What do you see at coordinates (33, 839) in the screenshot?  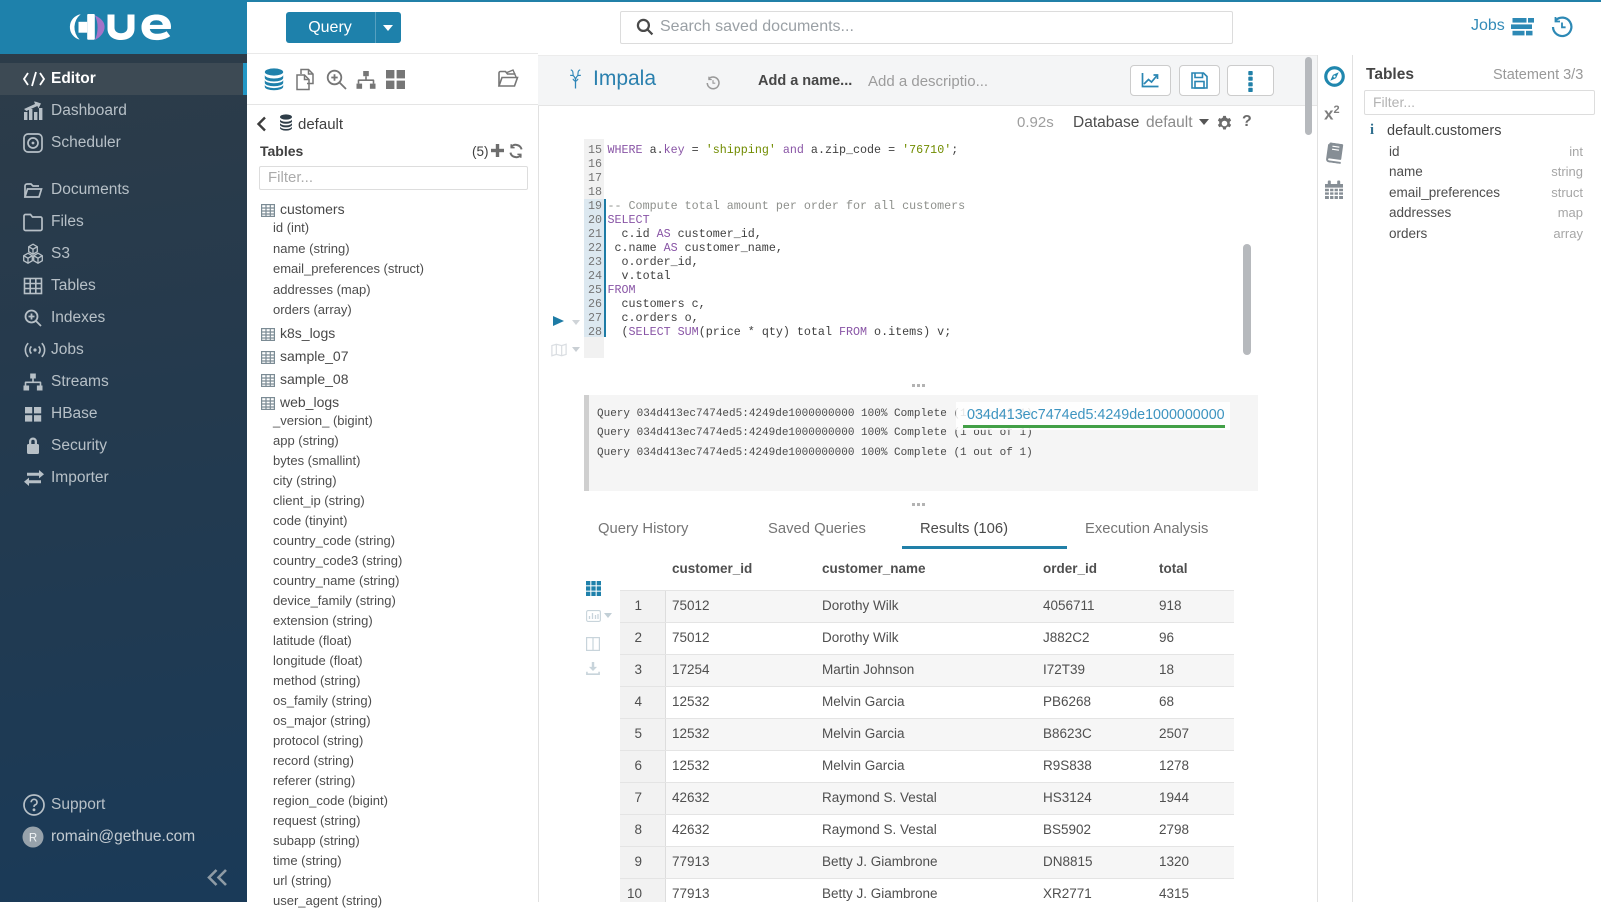 I see `svg-text: R` at bounding box center [33, 839].